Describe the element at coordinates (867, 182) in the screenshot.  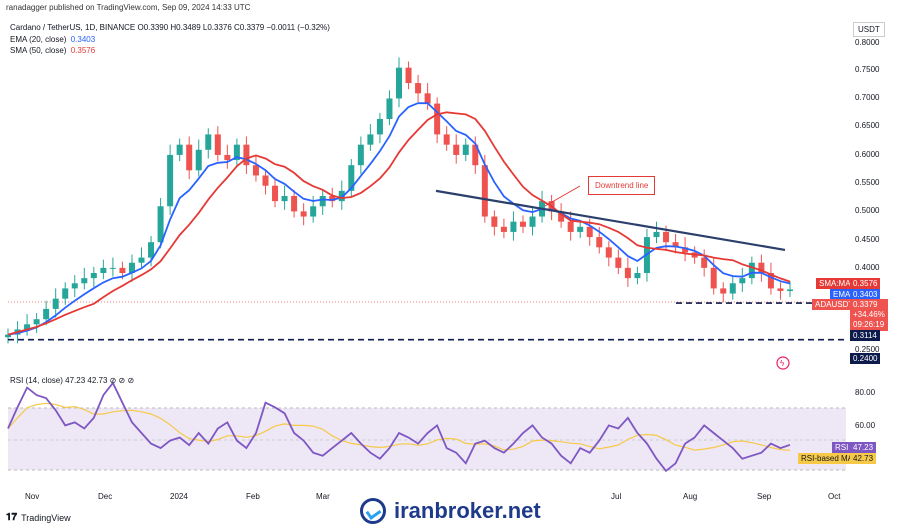
I see `price-tick: 0.5500` at that location.